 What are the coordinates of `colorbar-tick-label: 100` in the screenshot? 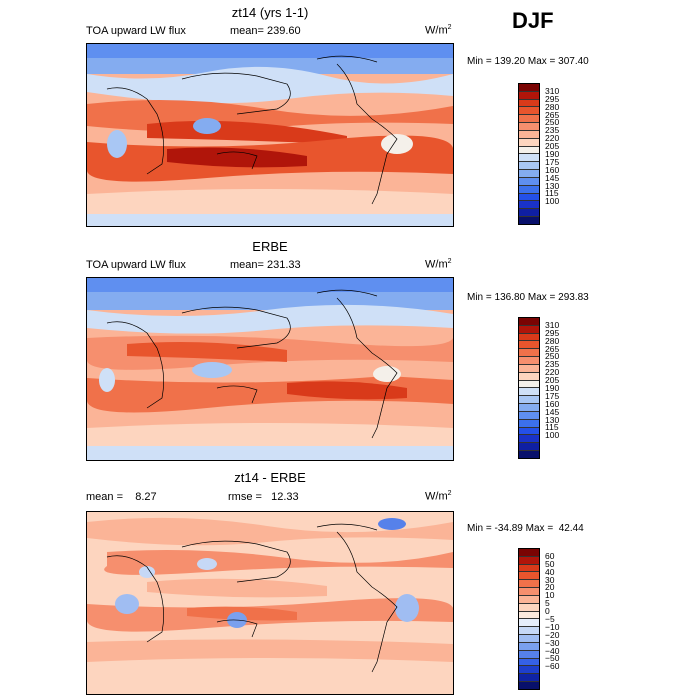 It's located at (552, 201).